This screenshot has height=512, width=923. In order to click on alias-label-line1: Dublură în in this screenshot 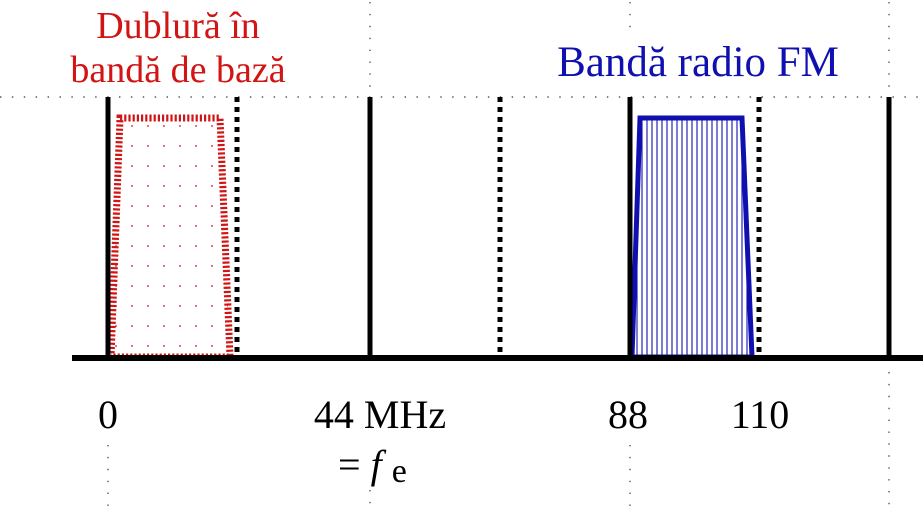, I will do `click(178, 26)`.